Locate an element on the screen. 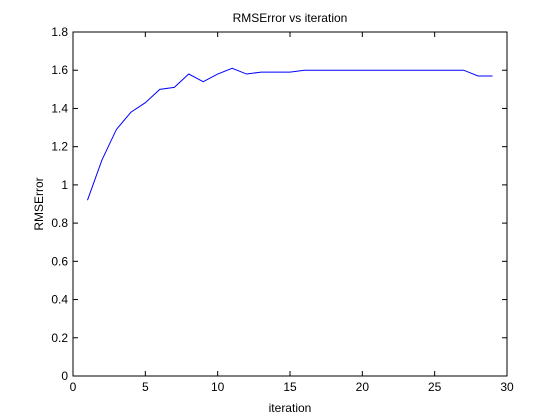 Image resolution: width=560 pixels, height=420 pixels. y-tick-label: 1.8 is located at coordinates (59, 32).